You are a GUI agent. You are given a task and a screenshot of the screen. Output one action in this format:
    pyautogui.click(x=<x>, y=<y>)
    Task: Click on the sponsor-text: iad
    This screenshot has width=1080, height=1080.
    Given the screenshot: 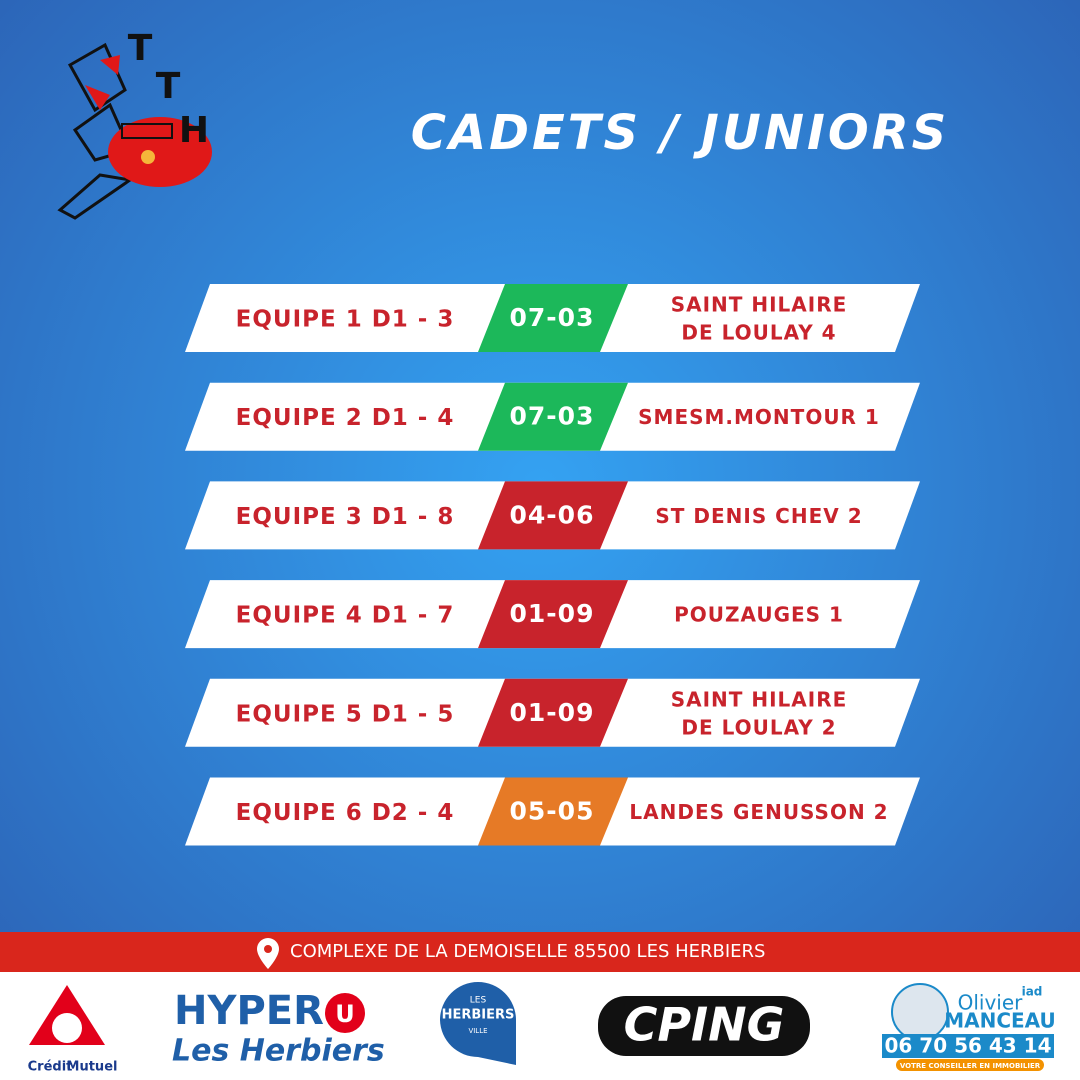 What is the action you would take?
    pyautogui.click(x=1032, y=992)
    